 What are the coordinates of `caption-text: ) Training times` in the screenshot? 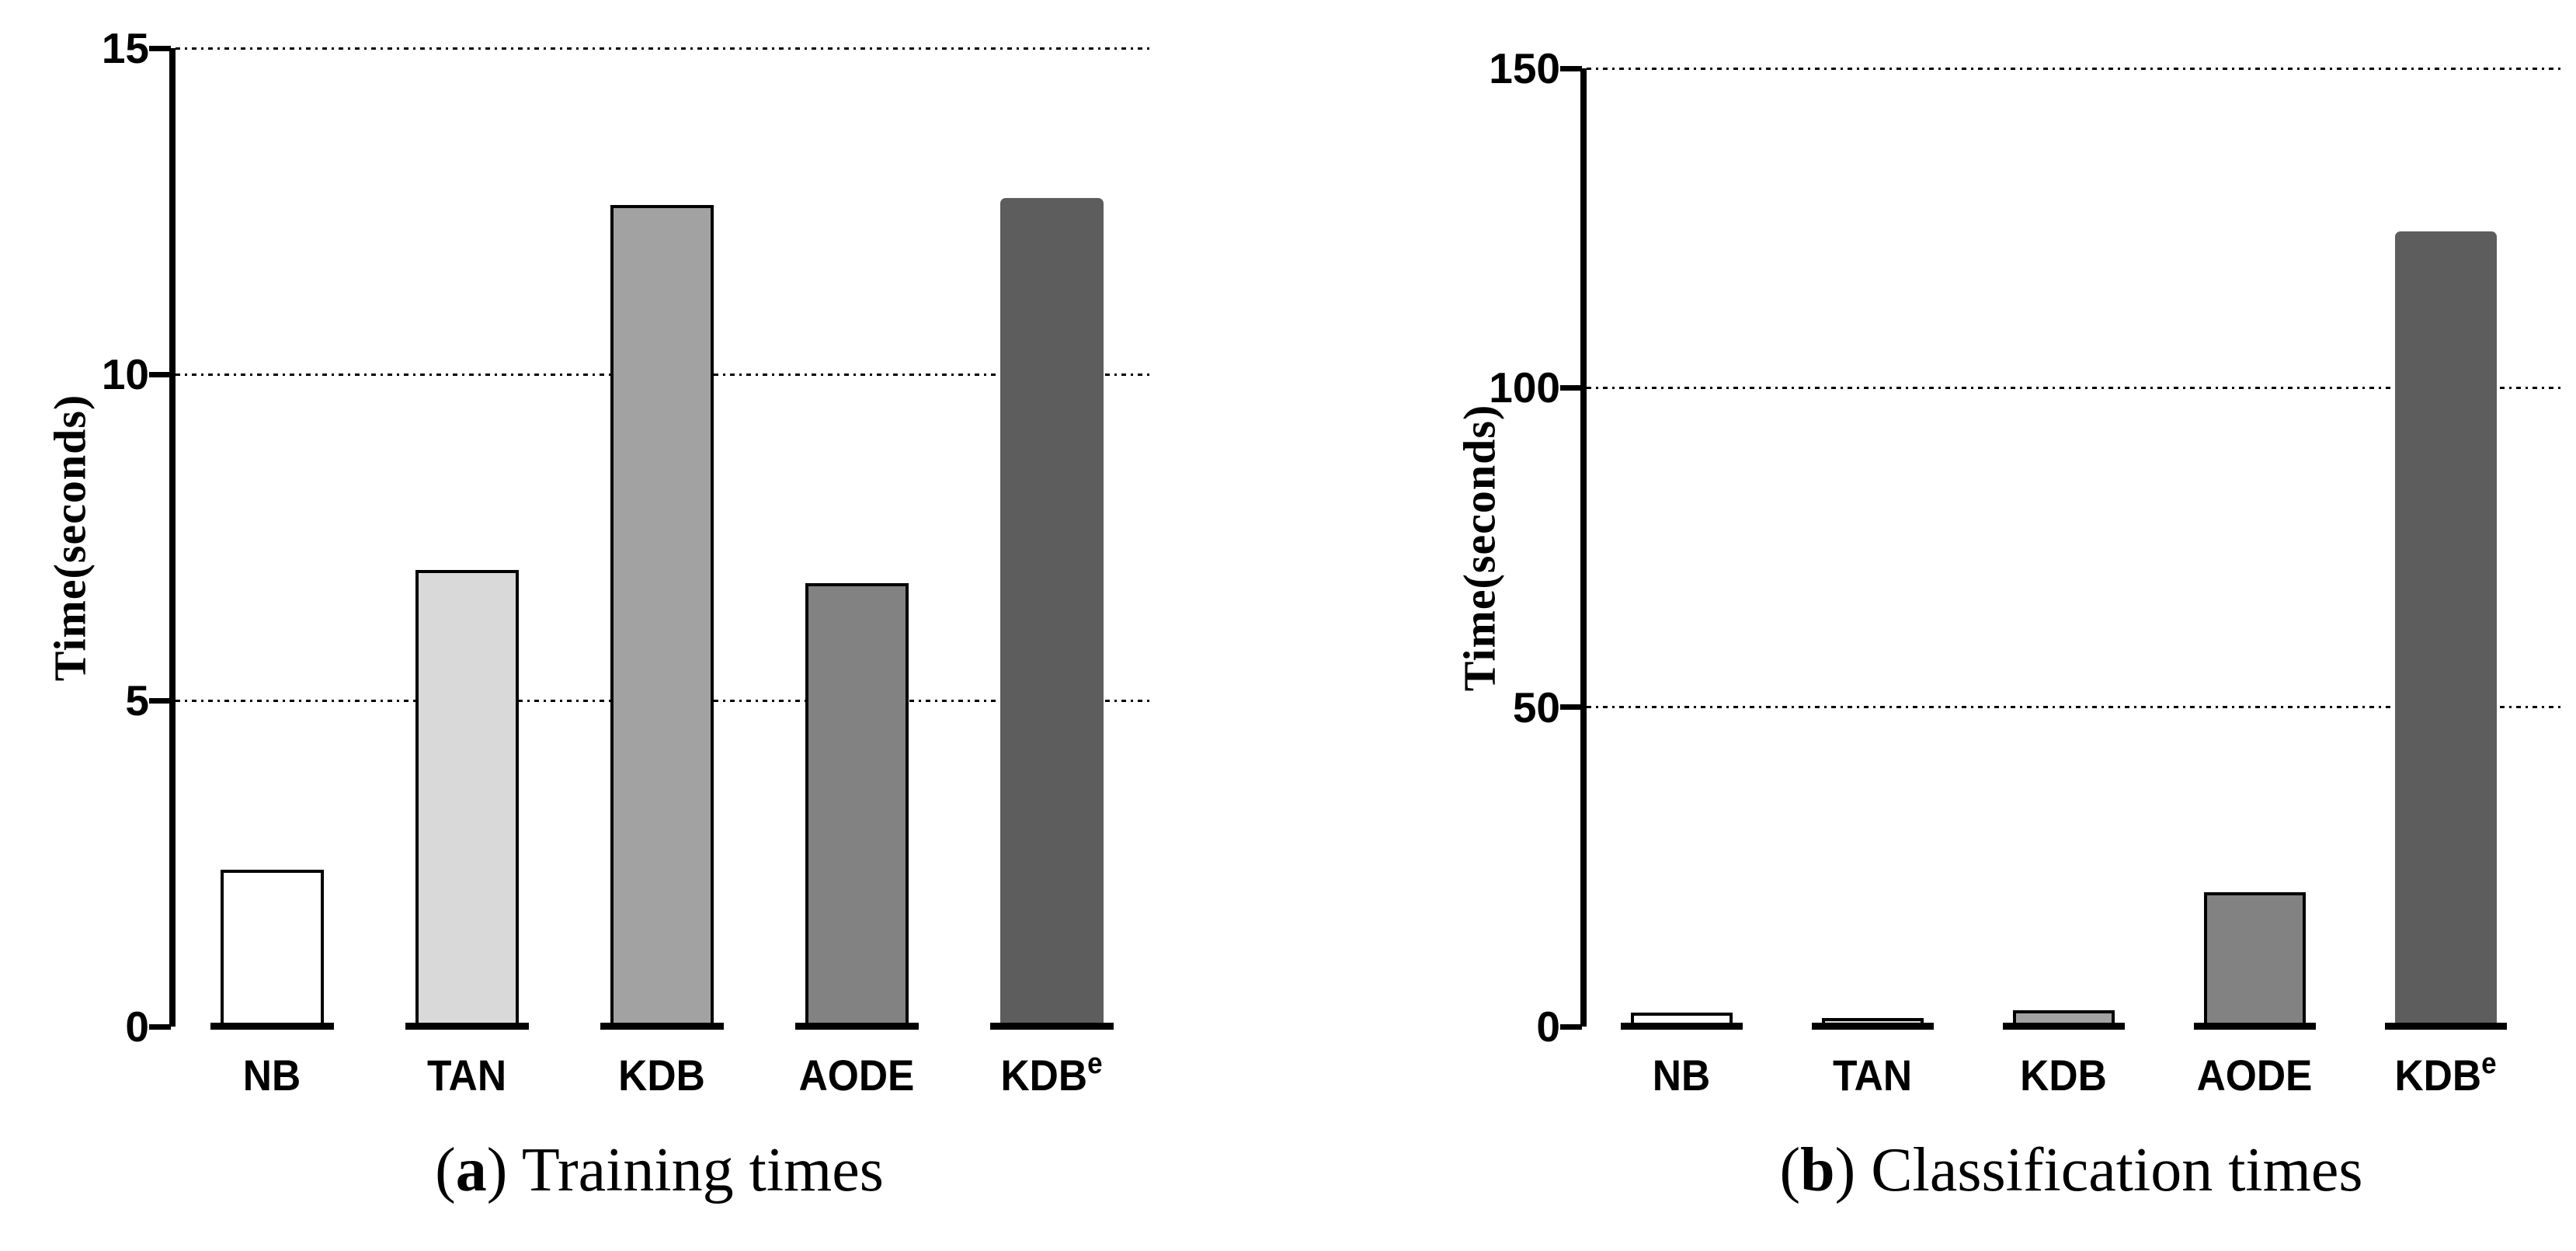 It's located at (685, 1170).